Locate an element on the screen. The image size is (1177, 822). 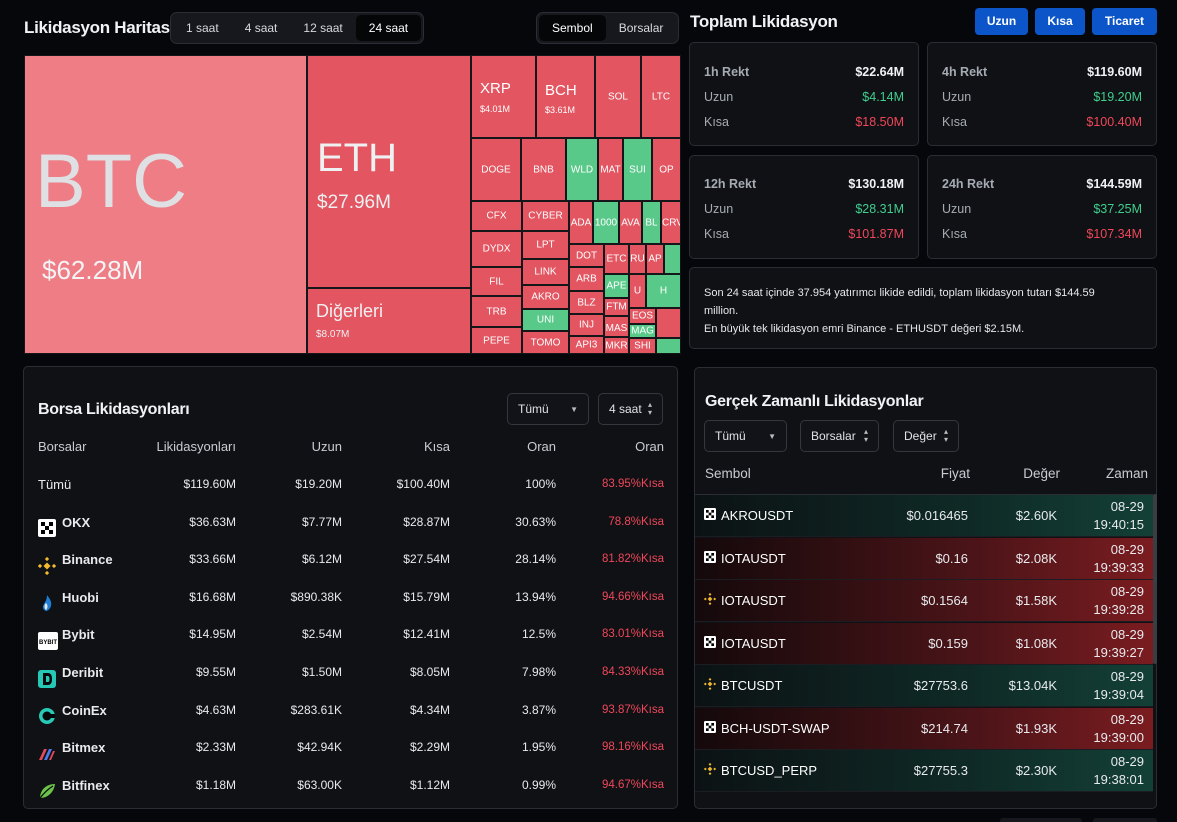
tile-dydx: DYDX is located at coordinates (496, 249).